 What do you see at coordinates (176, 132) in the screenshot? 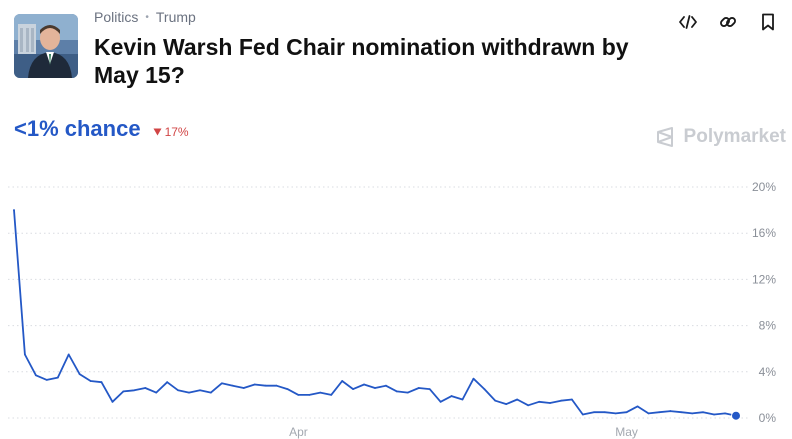
I see `change-value: 17%` at bounding box center [176, 132].